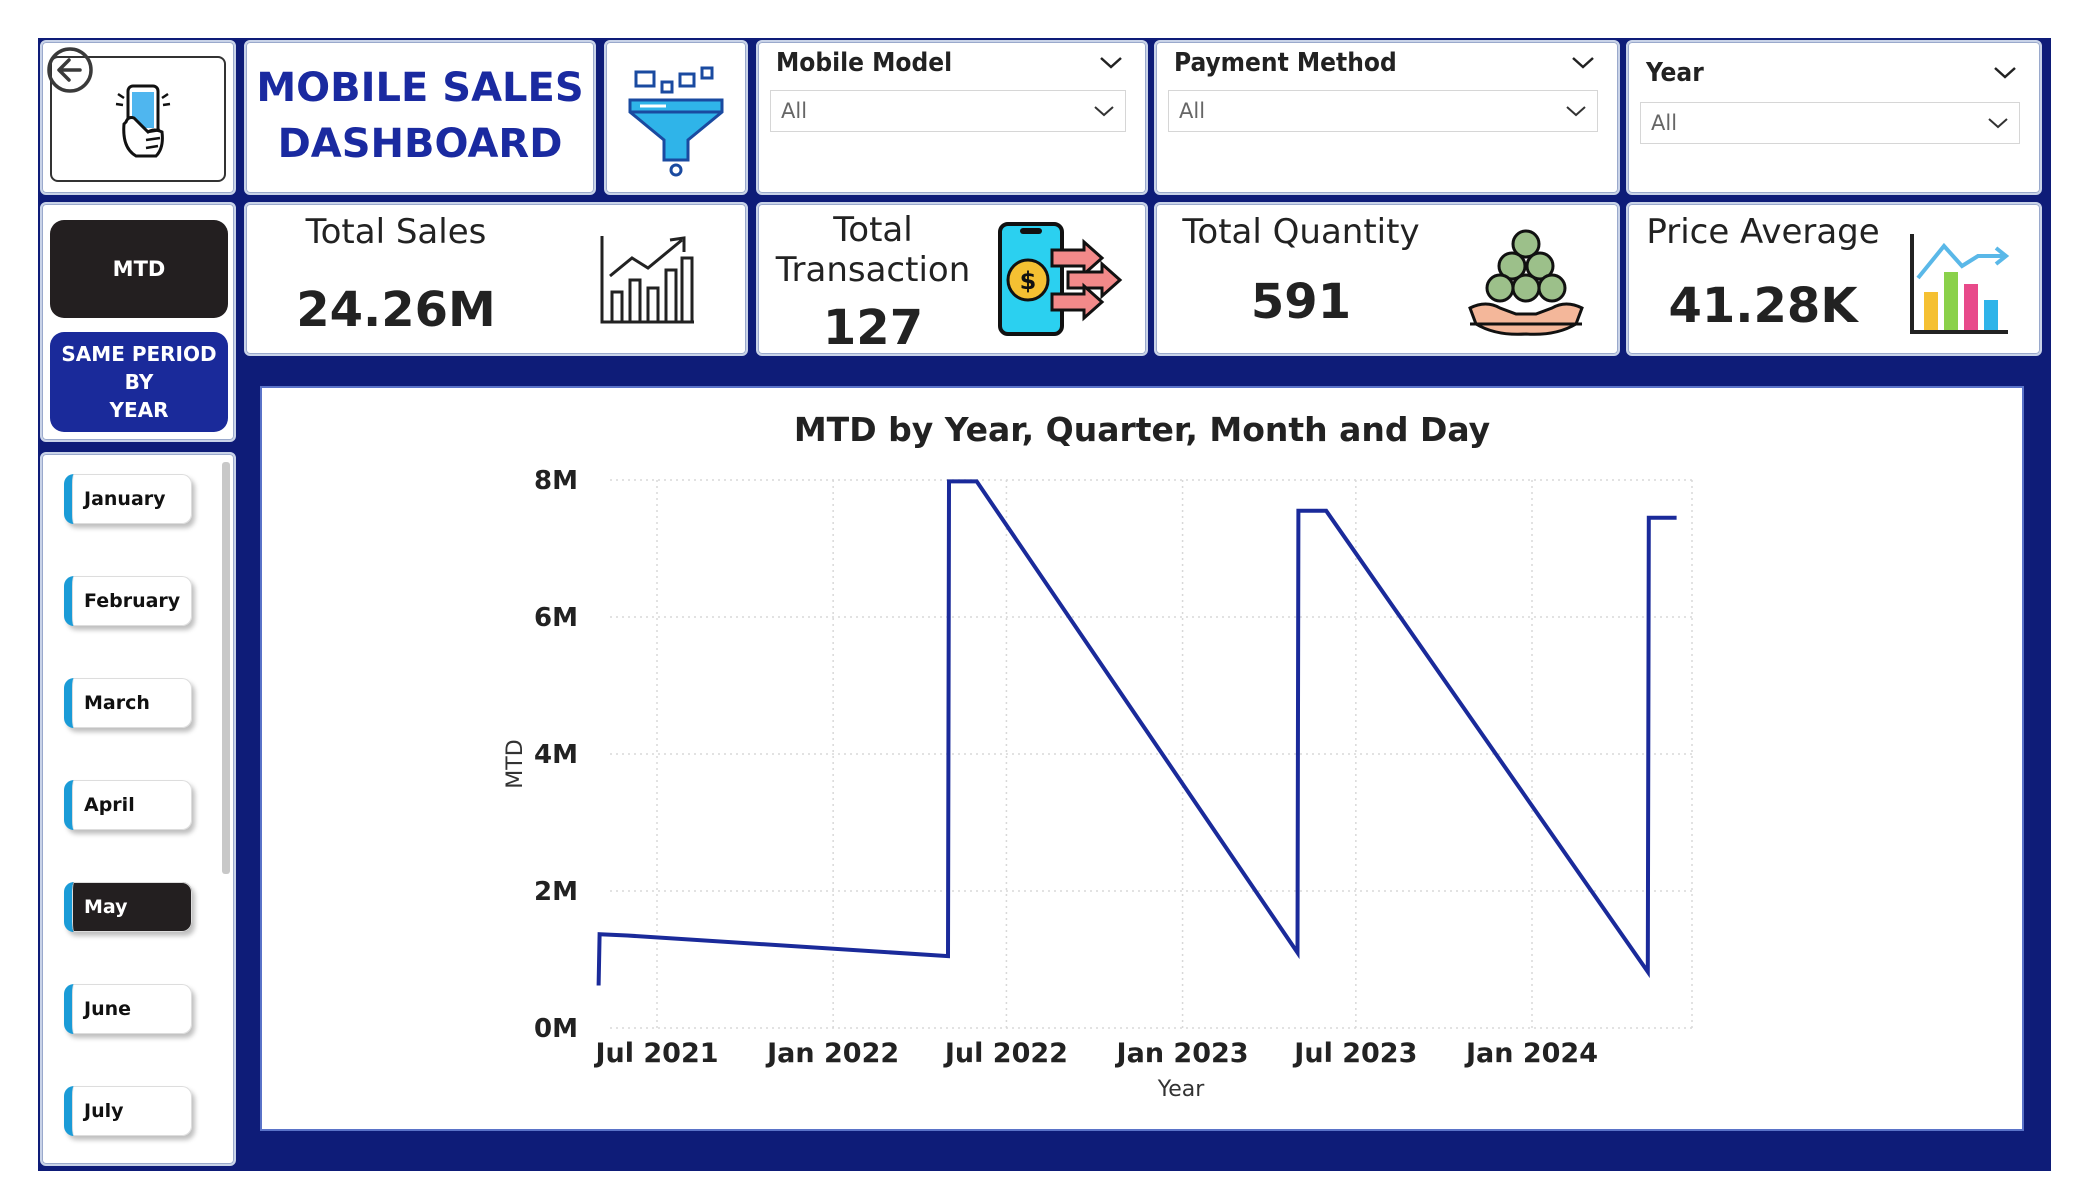 The image size is (2079, 1204). What do you see at coordinates (832, 1053) in the screenshot?
I see `x-tick-label: Jan 2022` at bounding box center [832, 1053].